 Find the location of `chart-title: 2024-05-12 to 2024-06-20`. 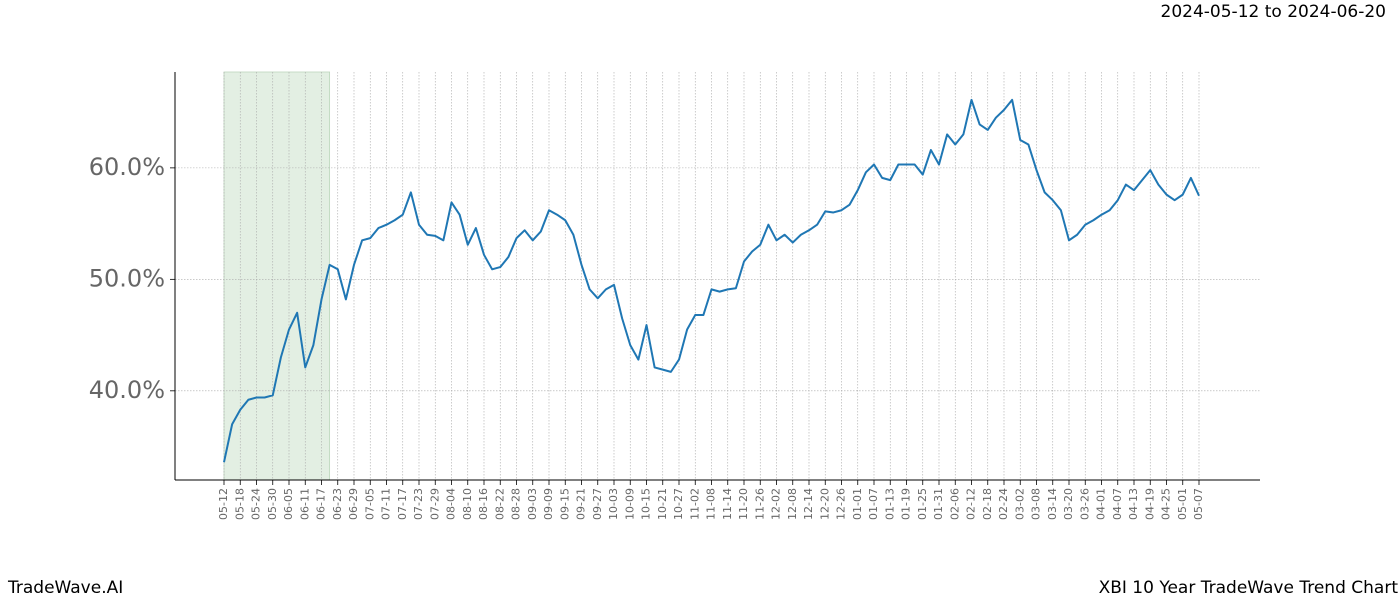

chart-title: 2024-05-12 to 2024-06-20 is located at coordinates (1273, 12).